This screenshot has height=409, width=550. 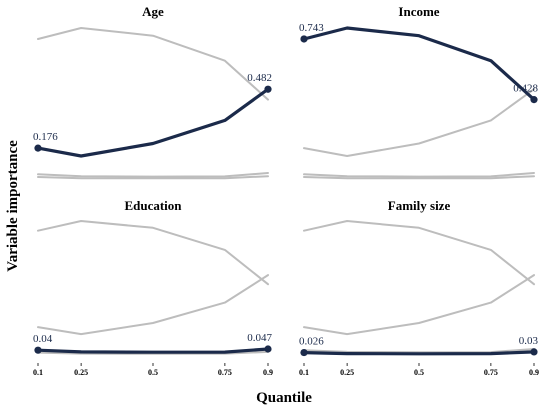 I want to click on panel-title: Income, so click(x=418, y=11).